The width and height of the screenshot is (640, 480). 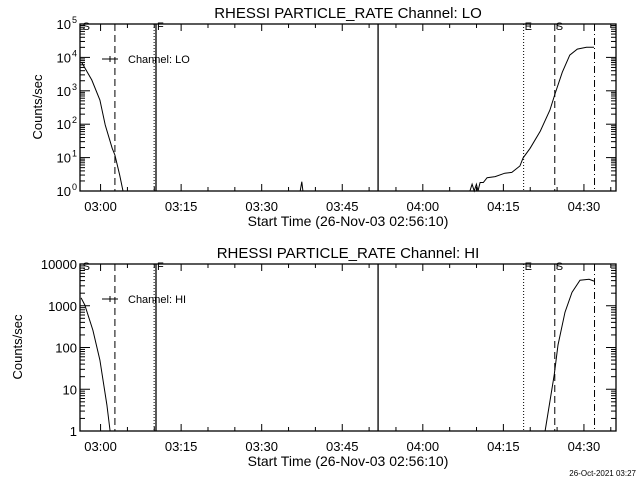 What do you see at coordinates (157, 300) in the screenshot?
I see `legend-label: Channel: HI` at bounding box center [157, 300].